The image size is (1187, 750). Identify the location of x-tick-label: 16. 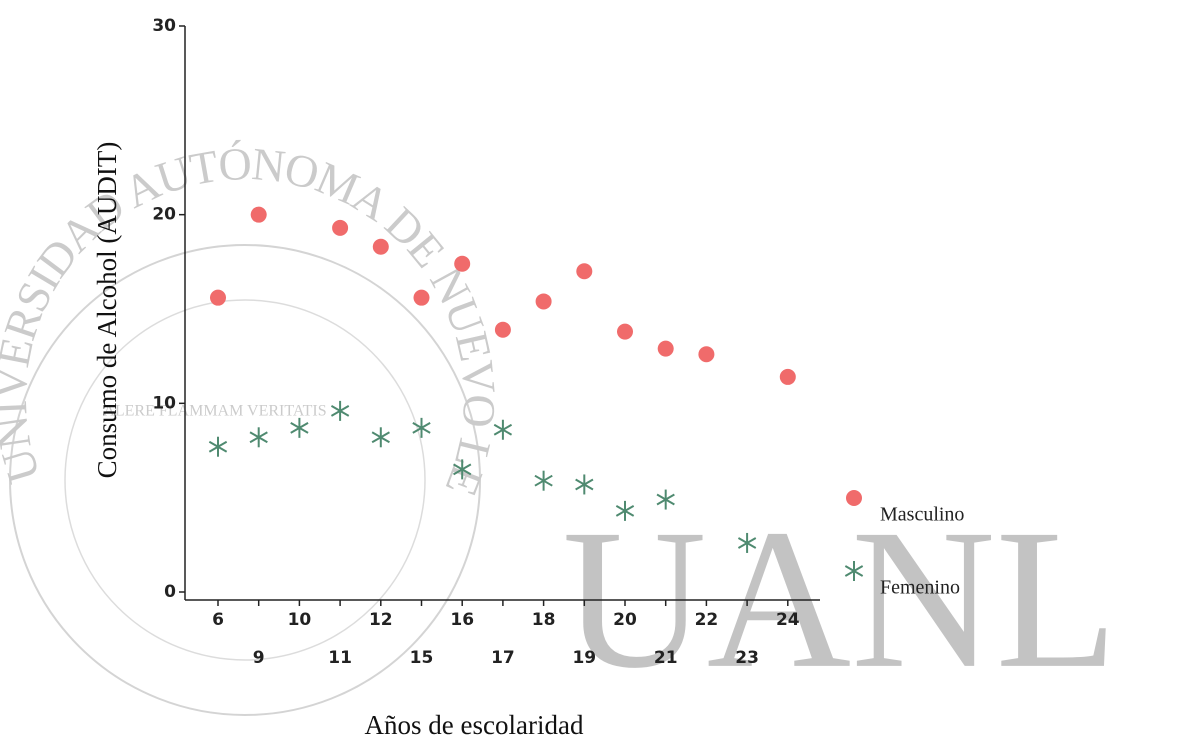
(462, 620).